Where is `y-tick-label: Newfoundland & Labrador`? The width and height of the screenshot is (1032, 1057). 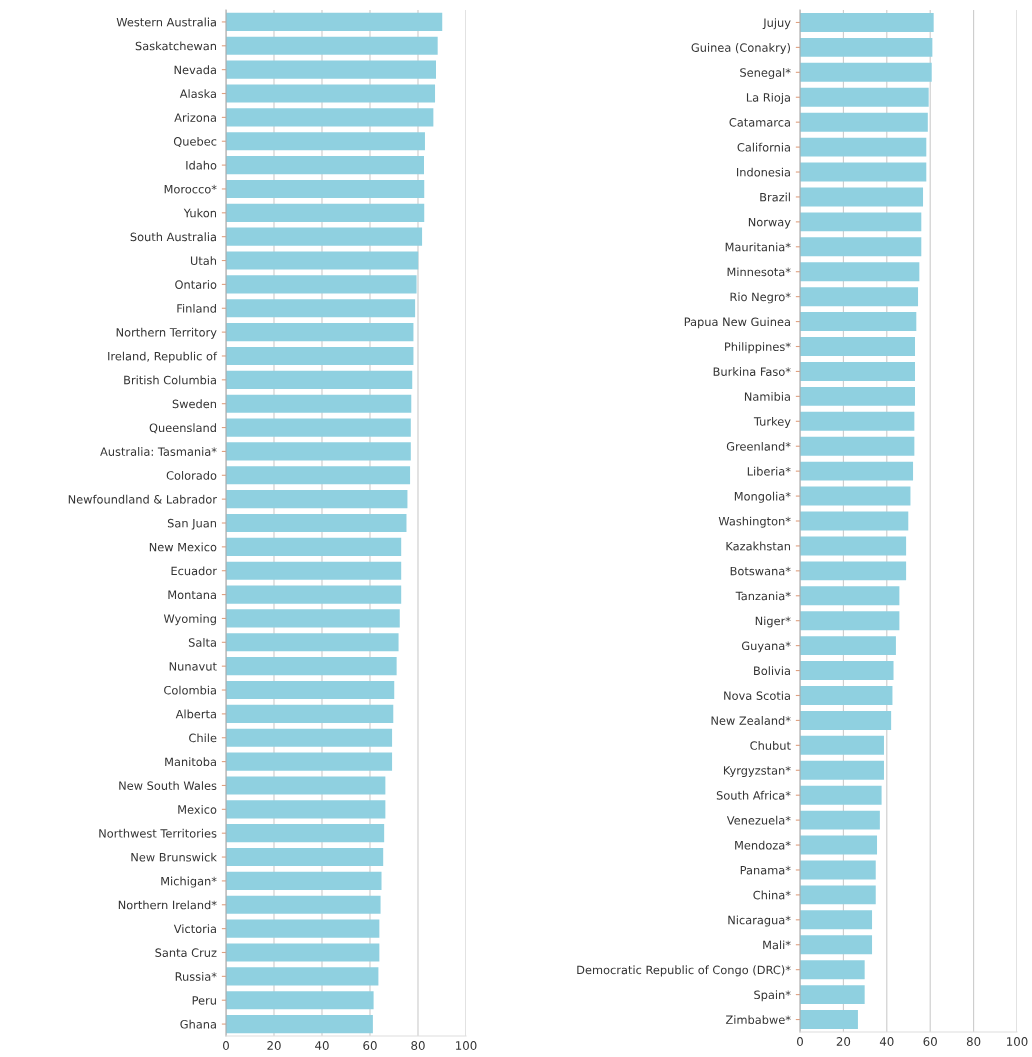 y-tick-label: Newfoundland & Labrador is located at coordinates (142, 499).